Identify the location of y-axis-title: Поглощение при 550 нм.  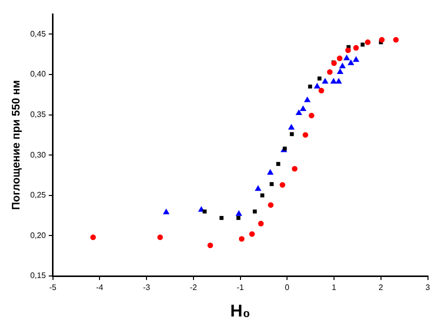
(16, 145).